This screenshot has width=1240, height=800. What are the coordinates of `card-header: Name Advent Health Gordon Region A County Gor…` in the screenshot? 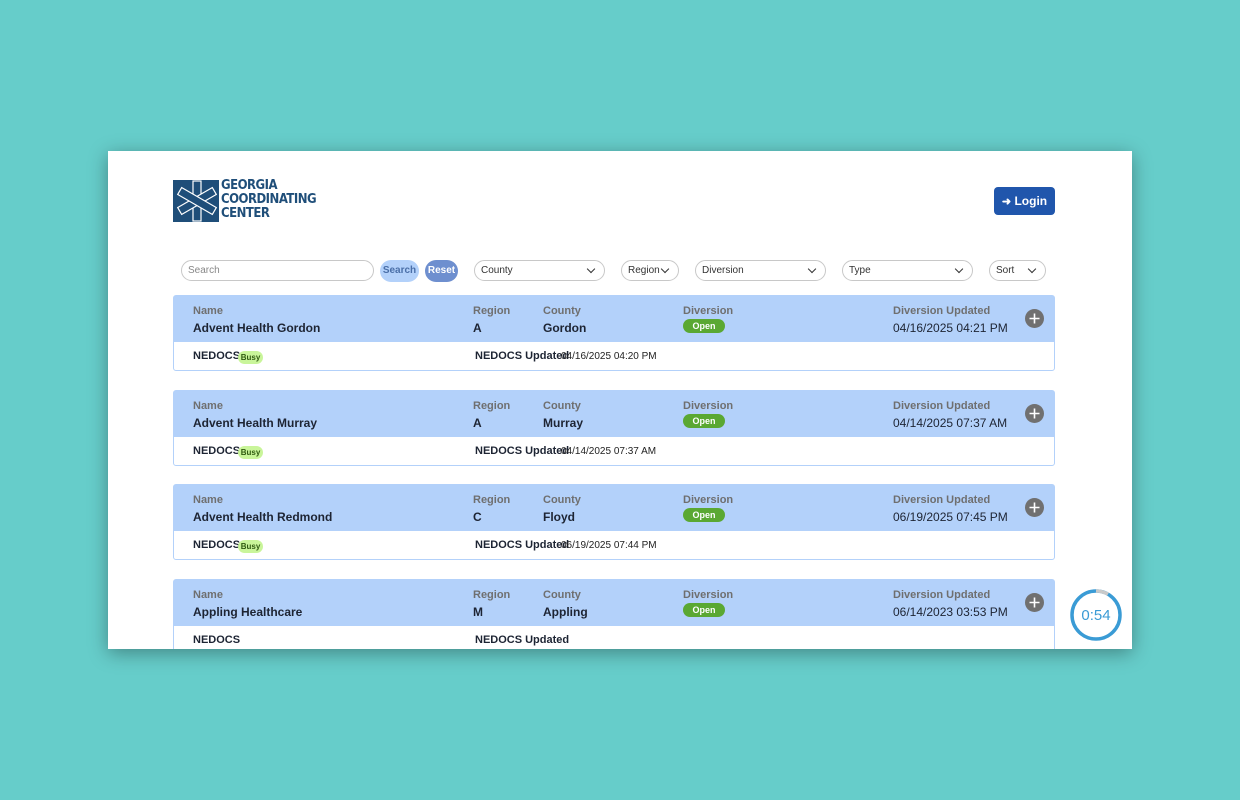 It's located at (614, 319).